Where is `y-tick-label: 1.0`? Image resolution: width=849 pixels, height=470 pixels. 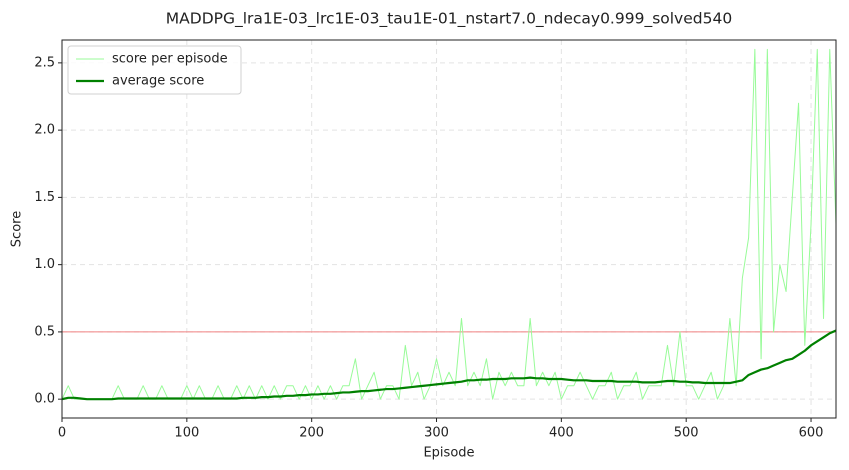
y-tick-label: 1.0 is located at coordinates (44, 264).